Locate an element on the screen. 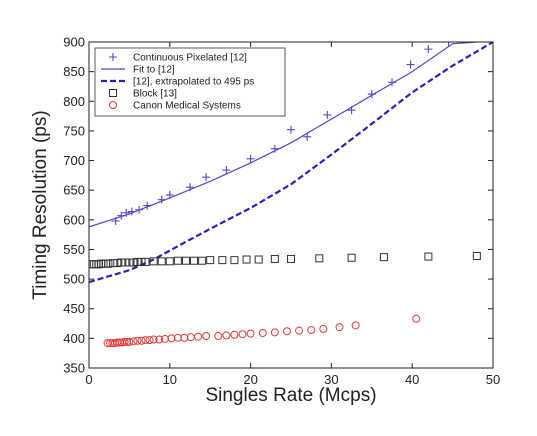  legend-label: Fit to [12] is located at coordinates (154, 70).